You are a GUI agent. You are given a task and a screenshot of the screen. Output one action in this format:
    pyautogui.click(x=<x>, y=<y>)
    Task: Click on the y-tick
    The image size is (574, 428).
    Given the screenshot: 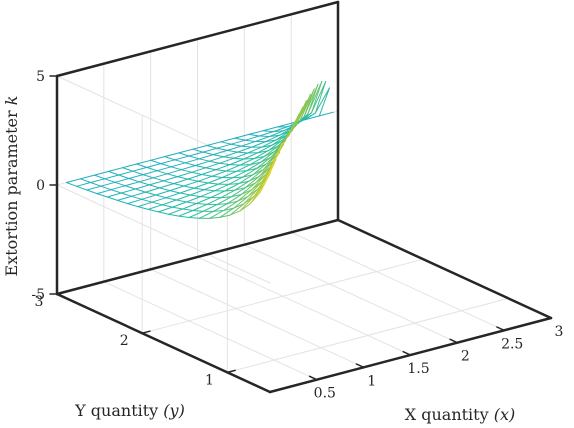 What is the action you would take?
    pyautogui.click(x=61, y=293)
    